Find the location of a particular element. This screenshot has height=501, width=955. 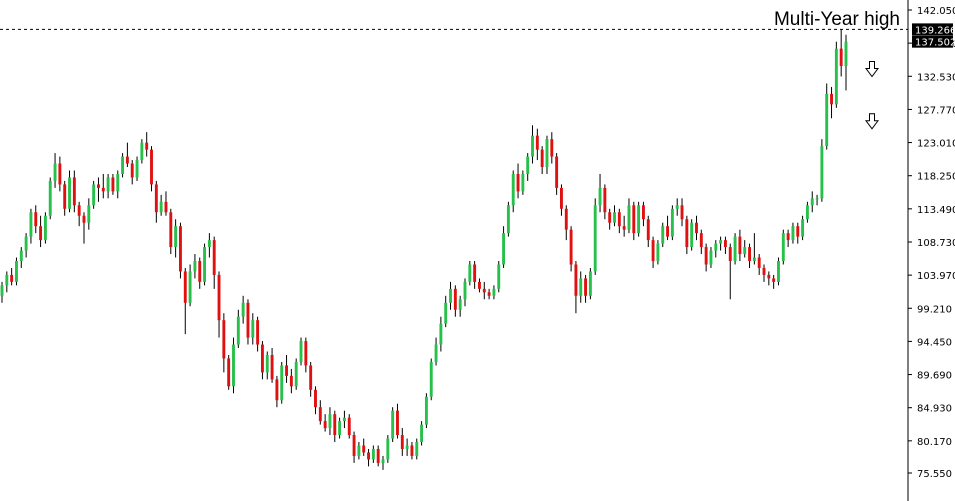

price-tags: 139.266 137.502 is located at coordinates (933, 36).